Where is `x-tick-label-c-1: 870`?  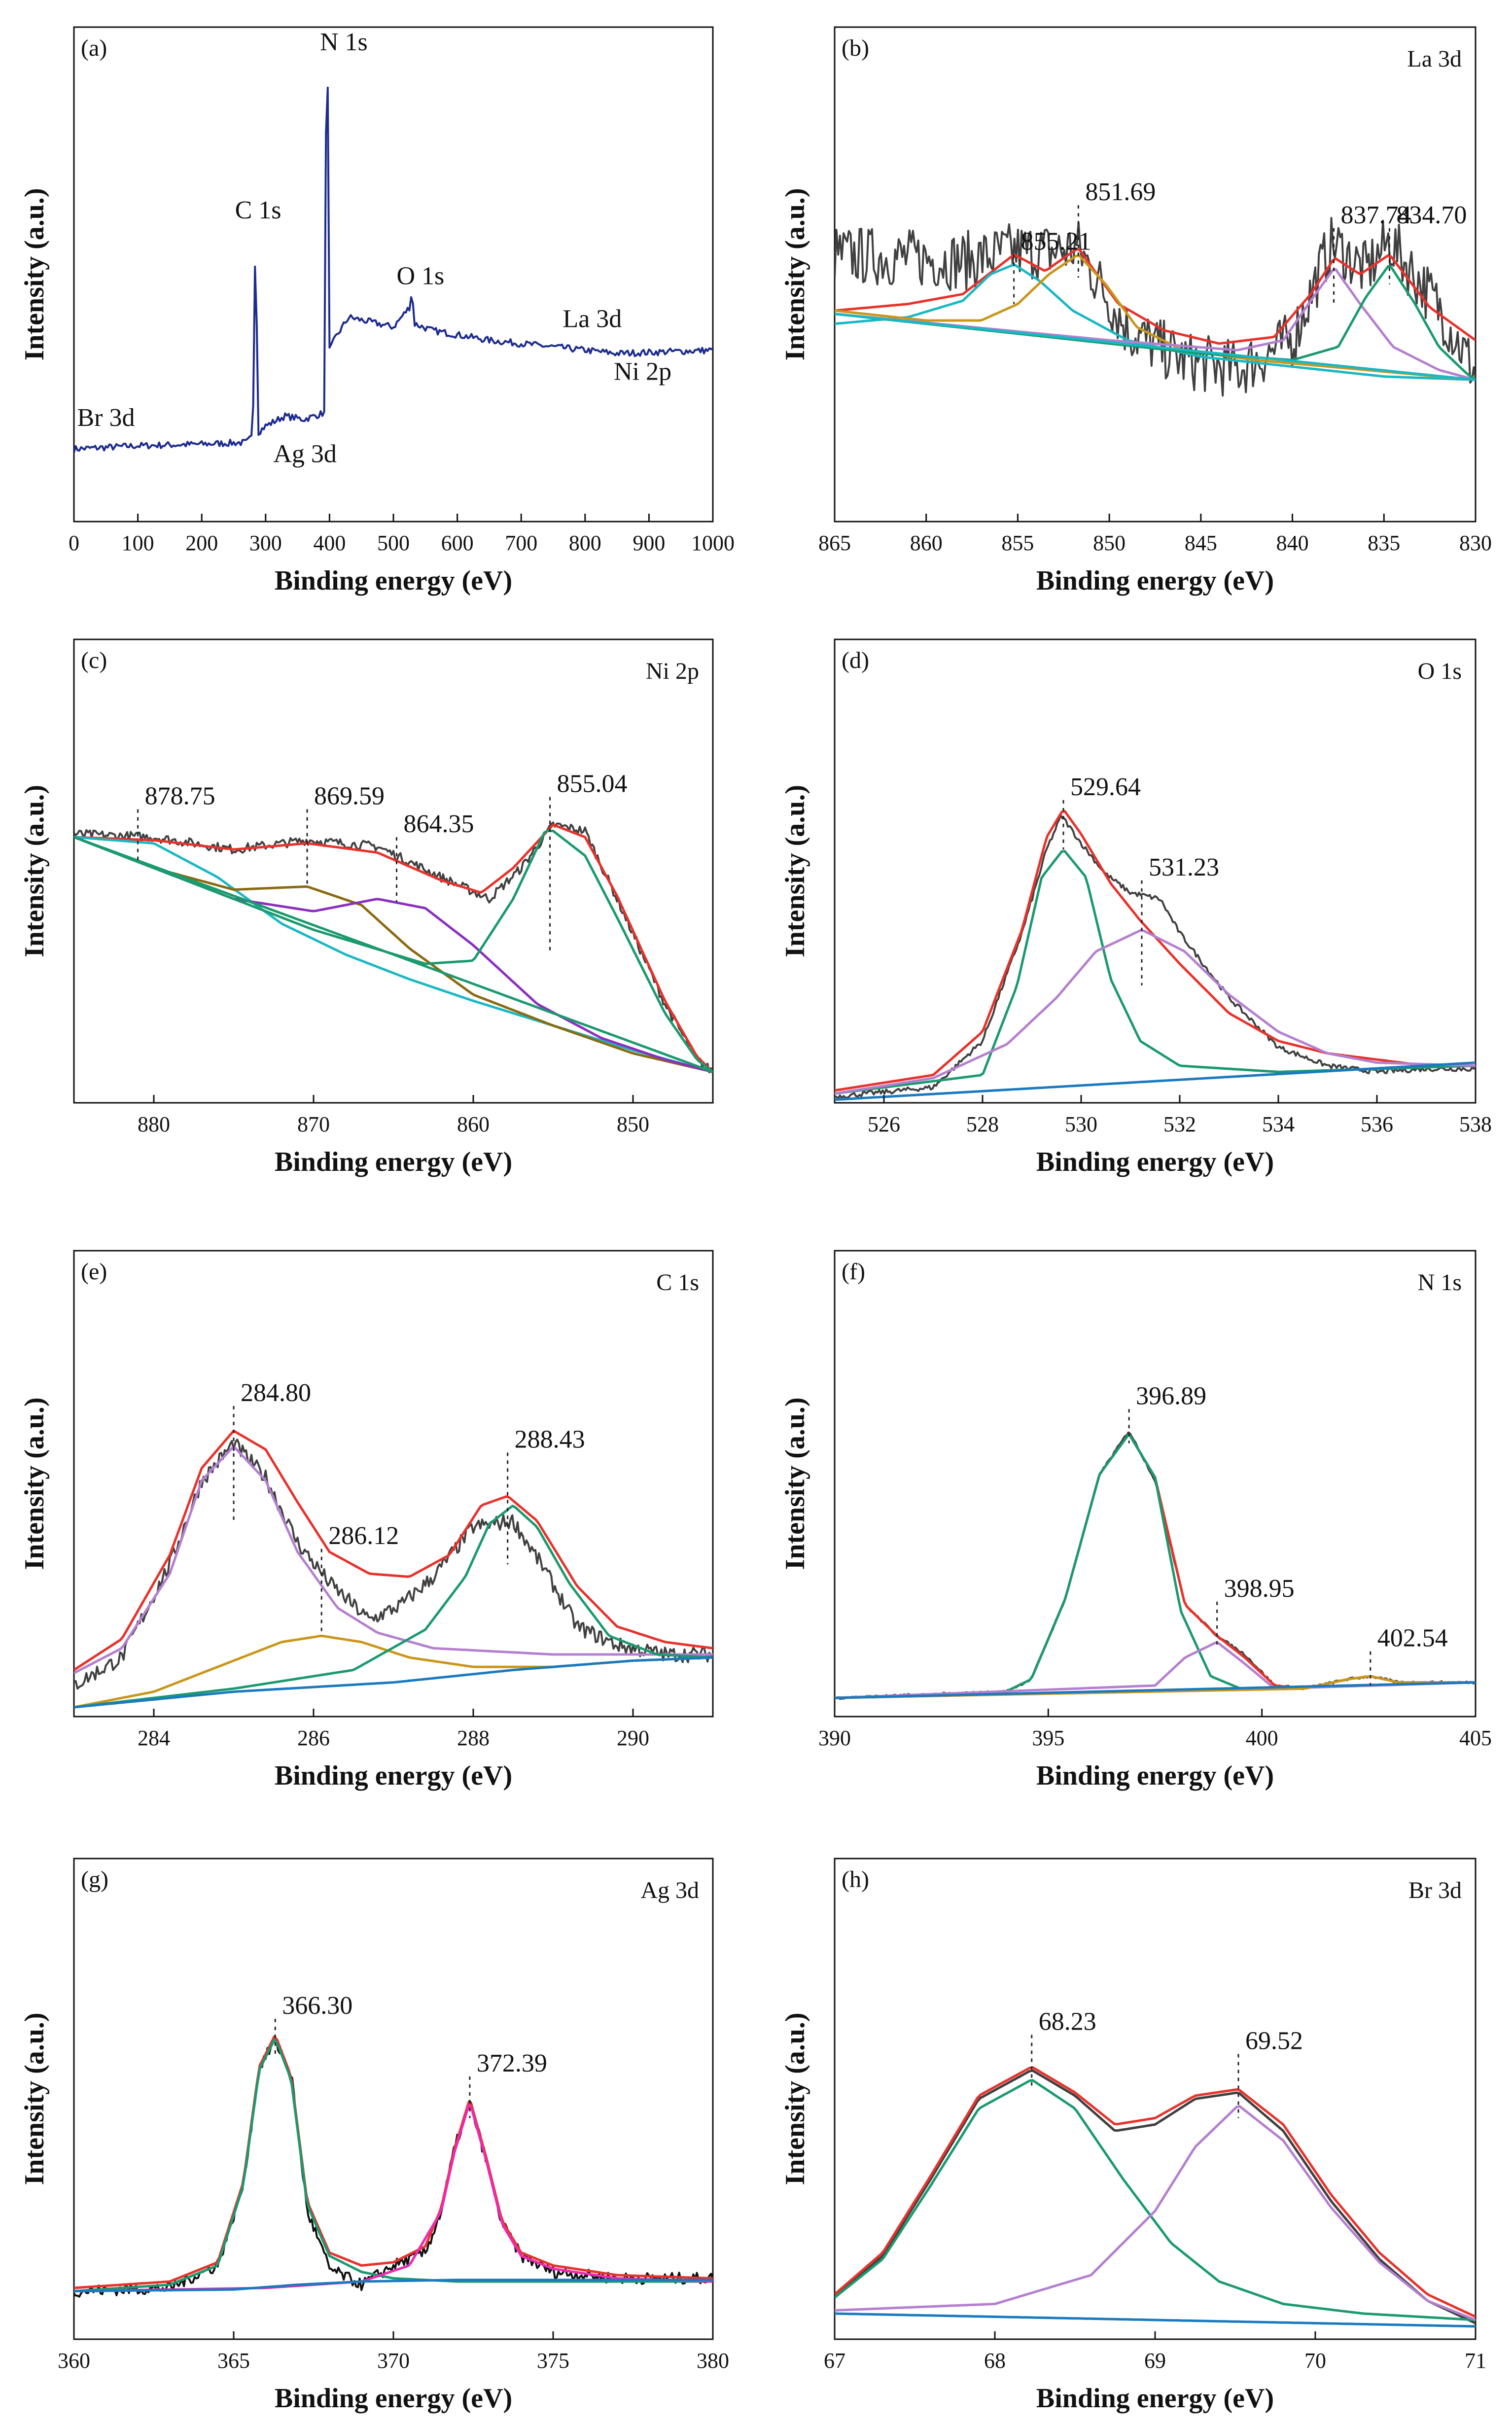
x-tick-label-c-1: 870 is located at coordinates (313, 1124).